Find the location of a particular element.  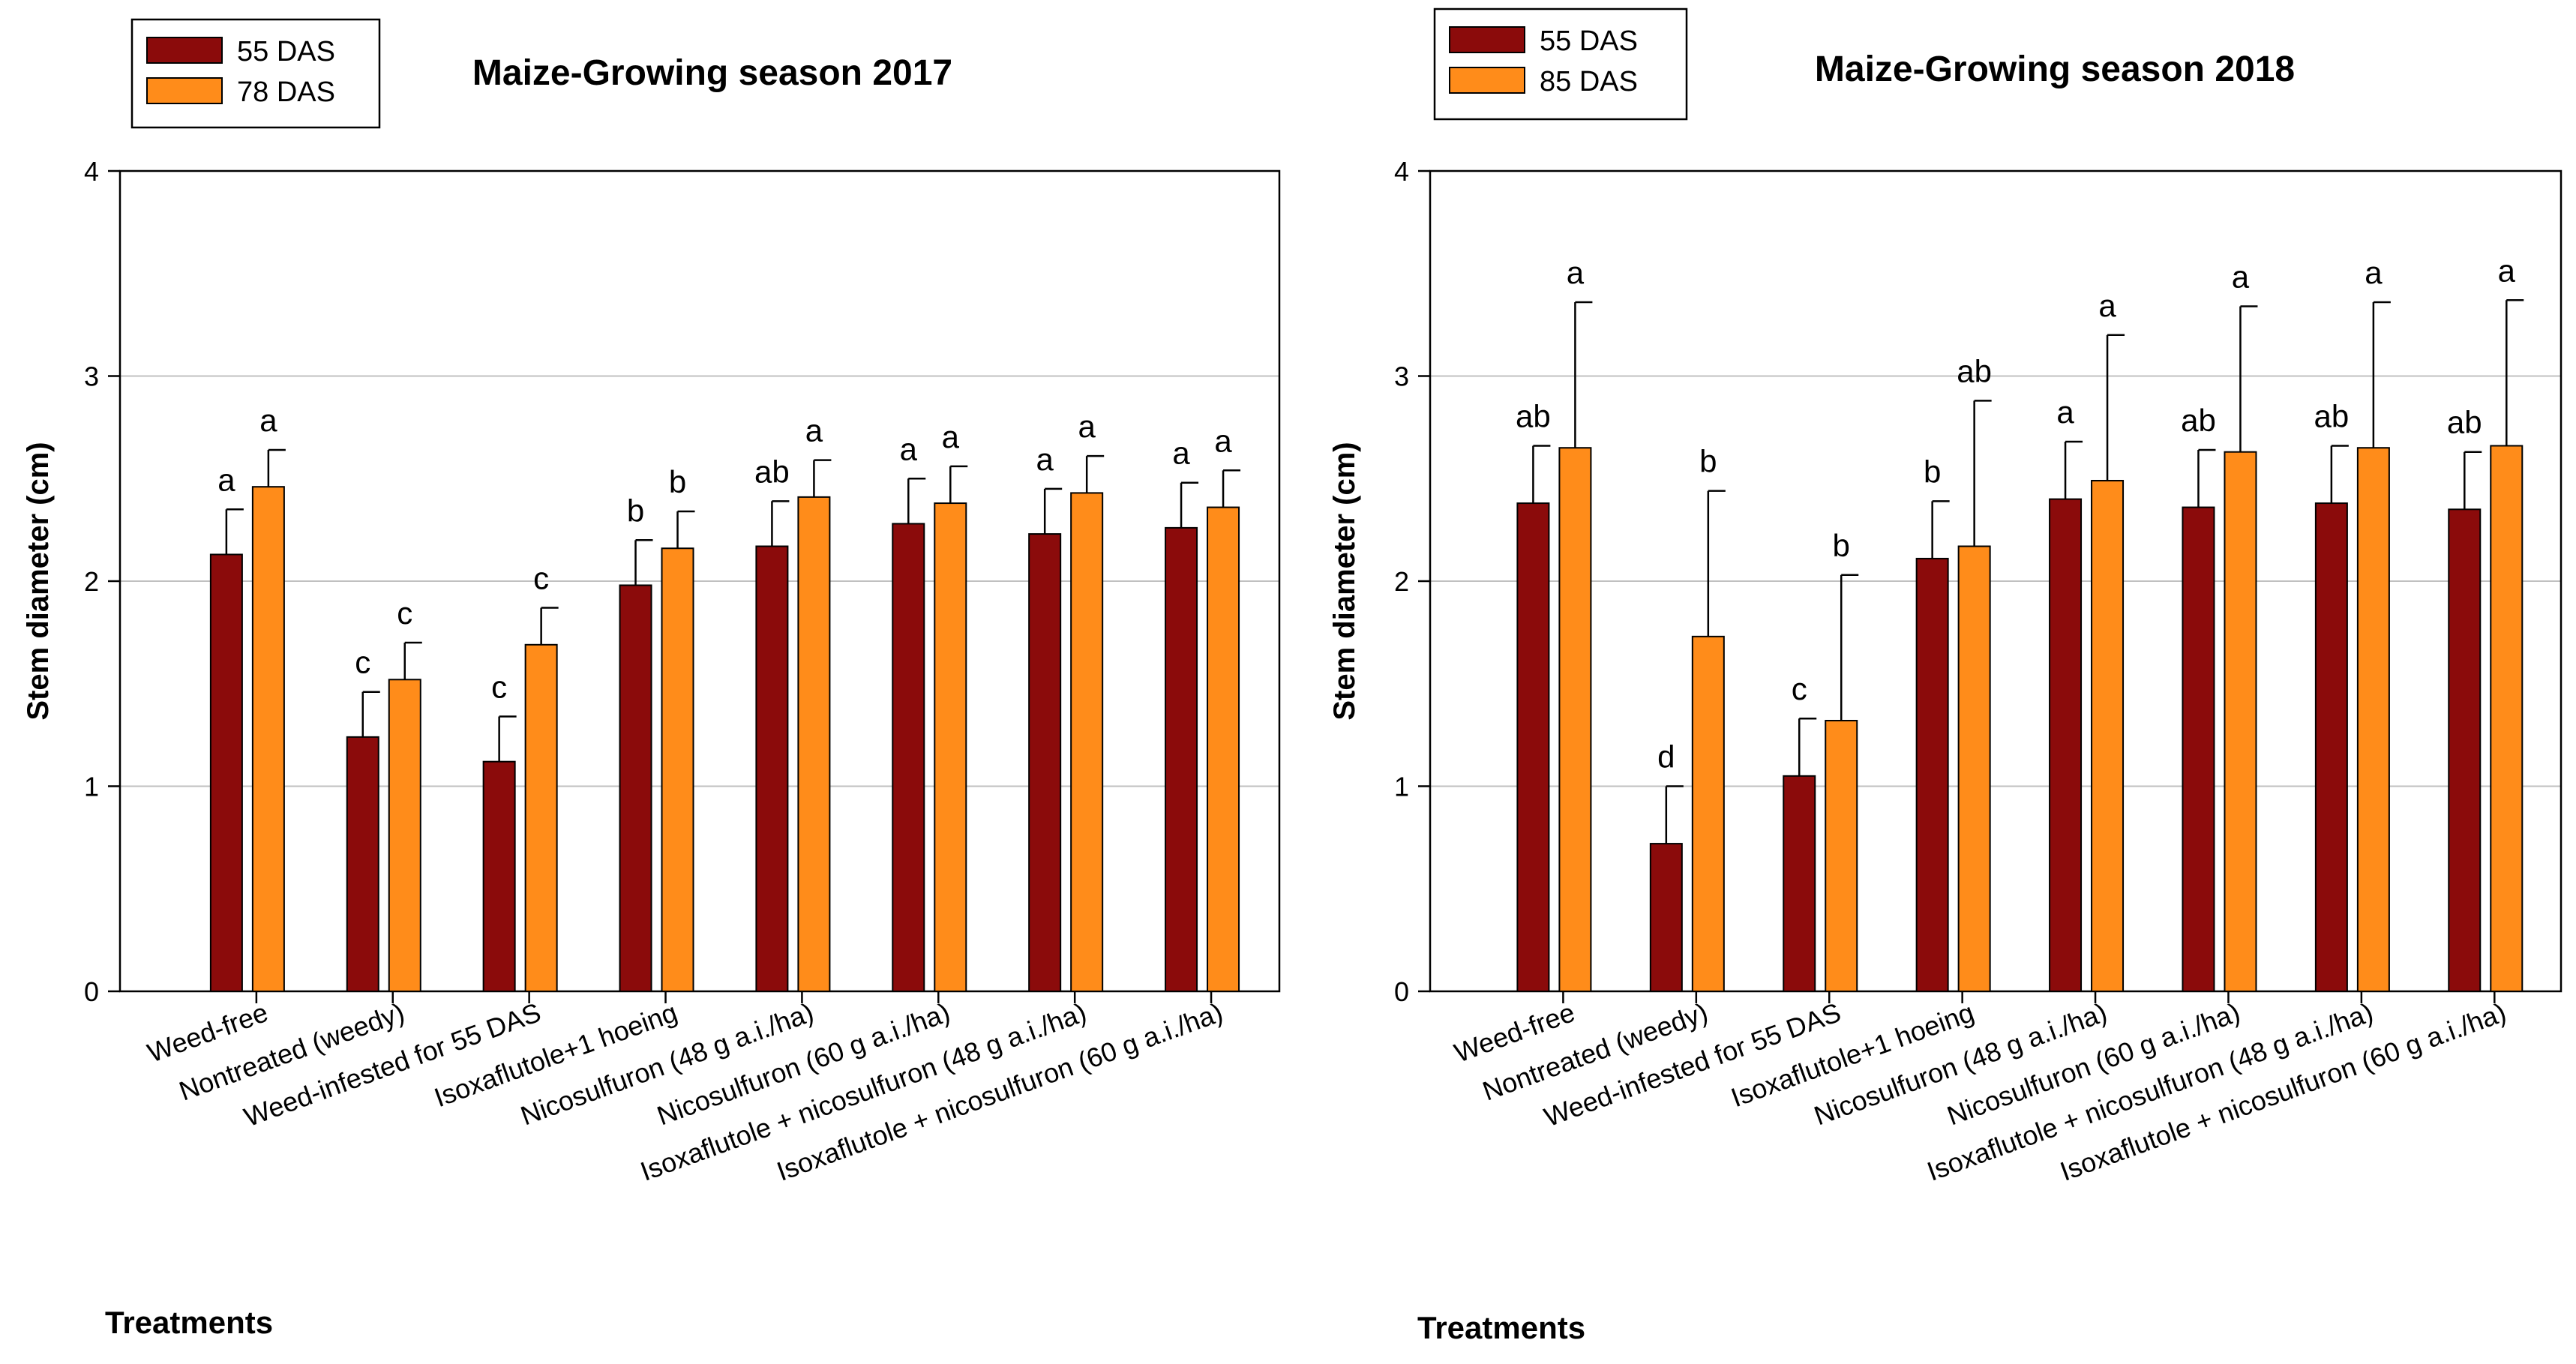

legend: 55 DAS 78 DAS is located at coordinates (256, 73).